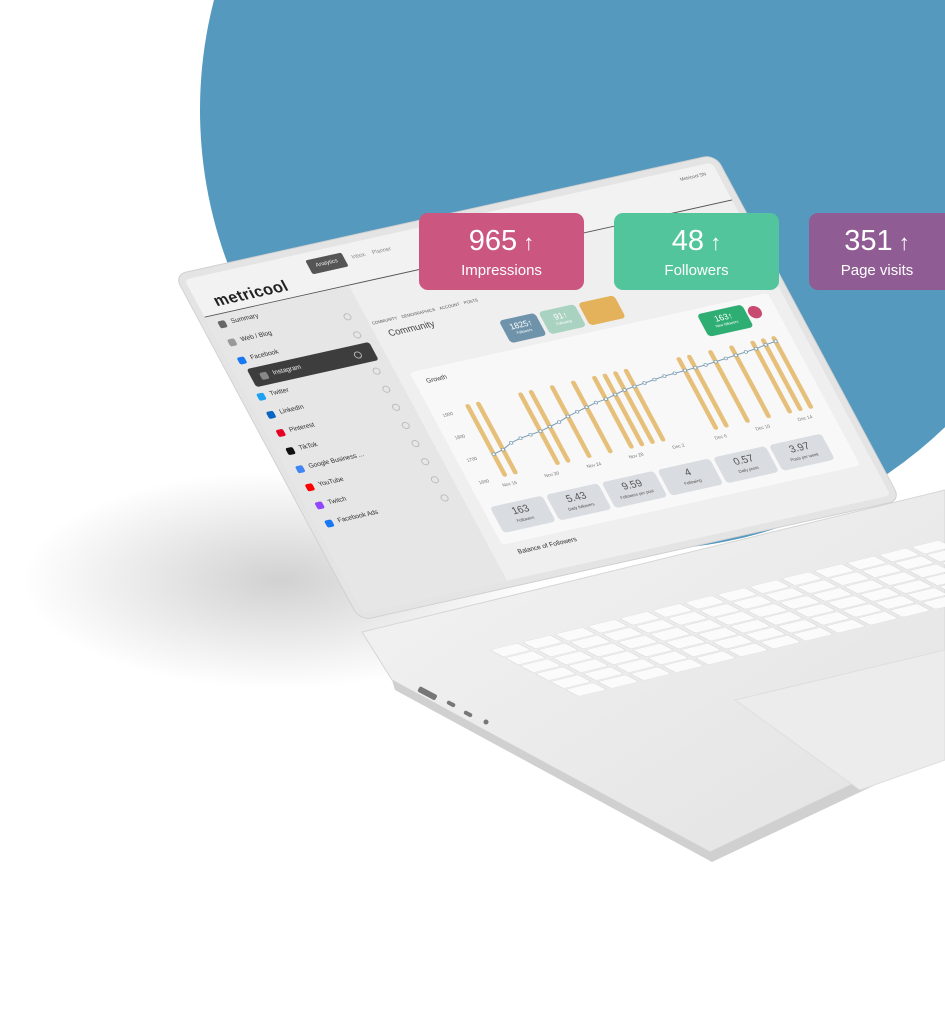  What do you see at coordinates (486, 722) in the screenshot?
I see `audio-jack` at bounding box center [486, 722].